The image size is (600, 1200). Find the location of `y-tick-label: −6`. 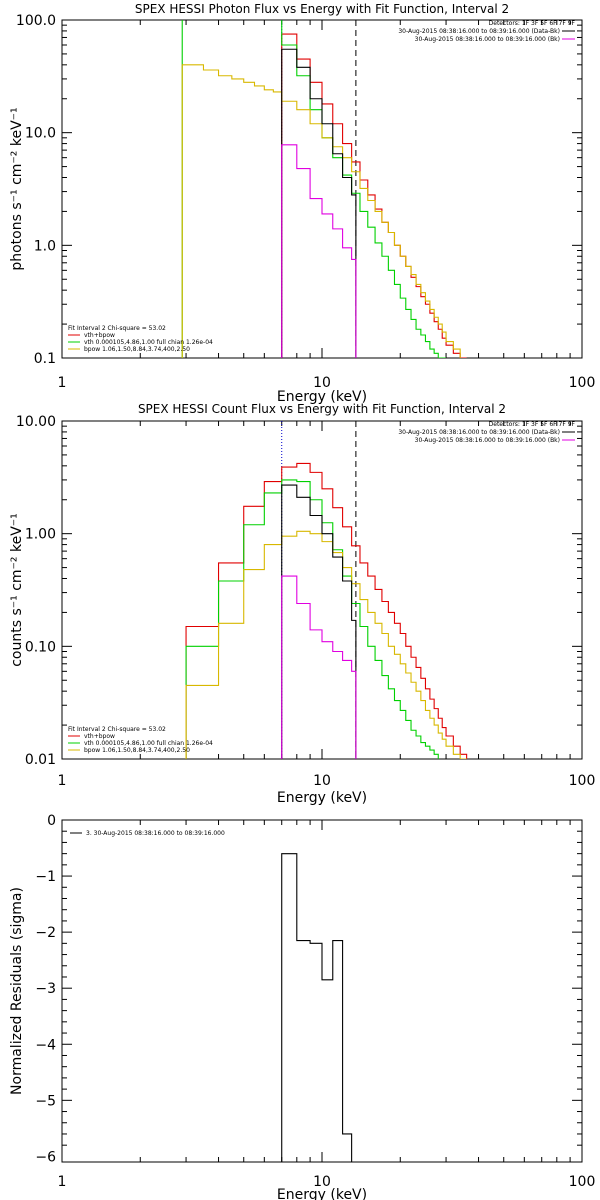

y-tick-label: −6 is located at coordinates (45, 1157).